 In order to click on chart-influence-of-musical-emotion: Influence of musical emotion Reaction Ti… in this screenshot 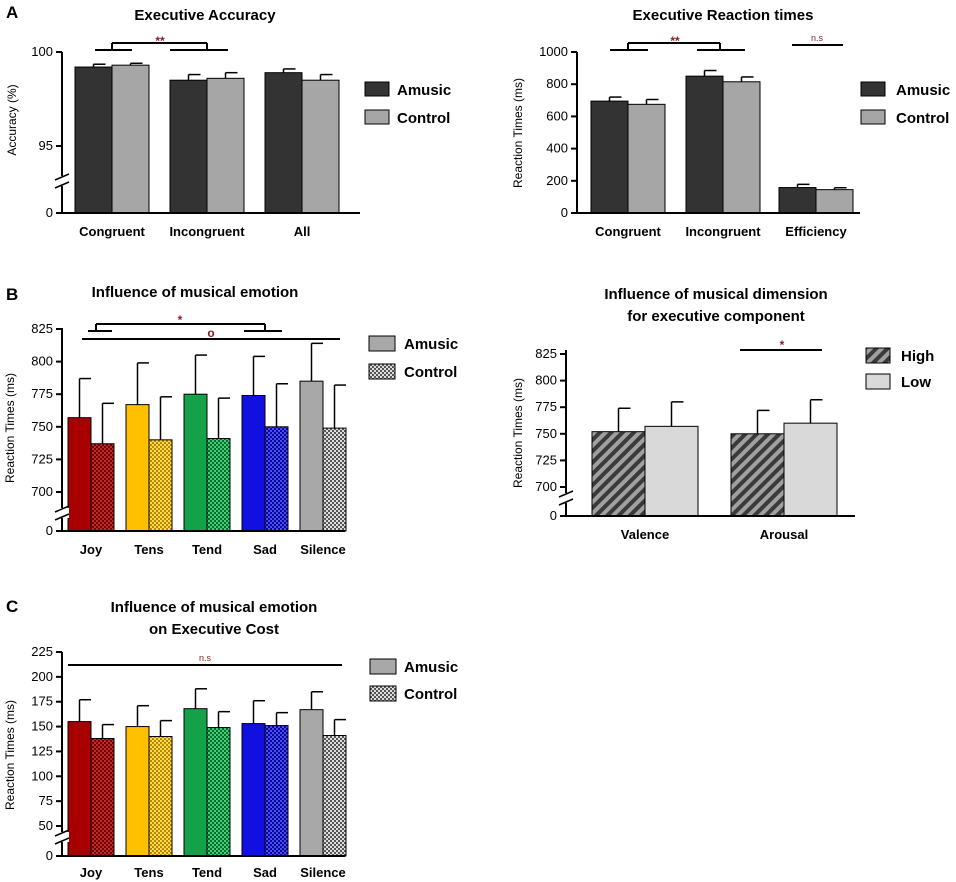, I will do `click(230, 420)`.